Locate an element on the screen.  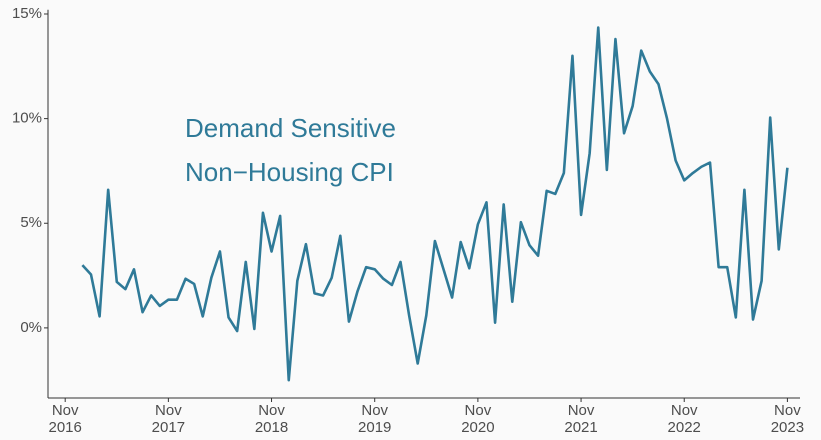
x-tick-label: Nov 2020 is located at coordinates (478, 419).